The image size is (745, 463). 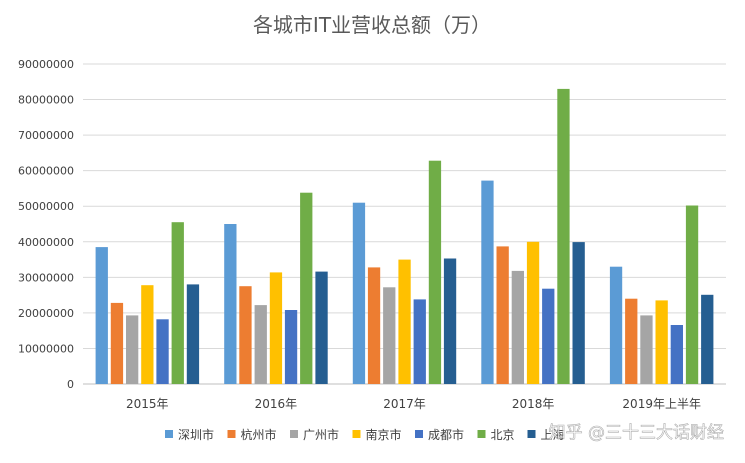 I want to click on x-category-label: 2019年上半年, so click(x=661, y=404).